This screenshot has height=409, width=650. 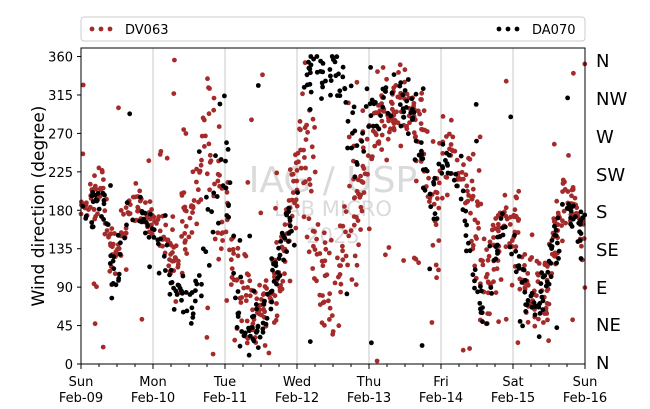 What do you see at coordinates (147, 30) in the screenshot?
I see `legend-label: DV063` at bounding box center [147, 30].